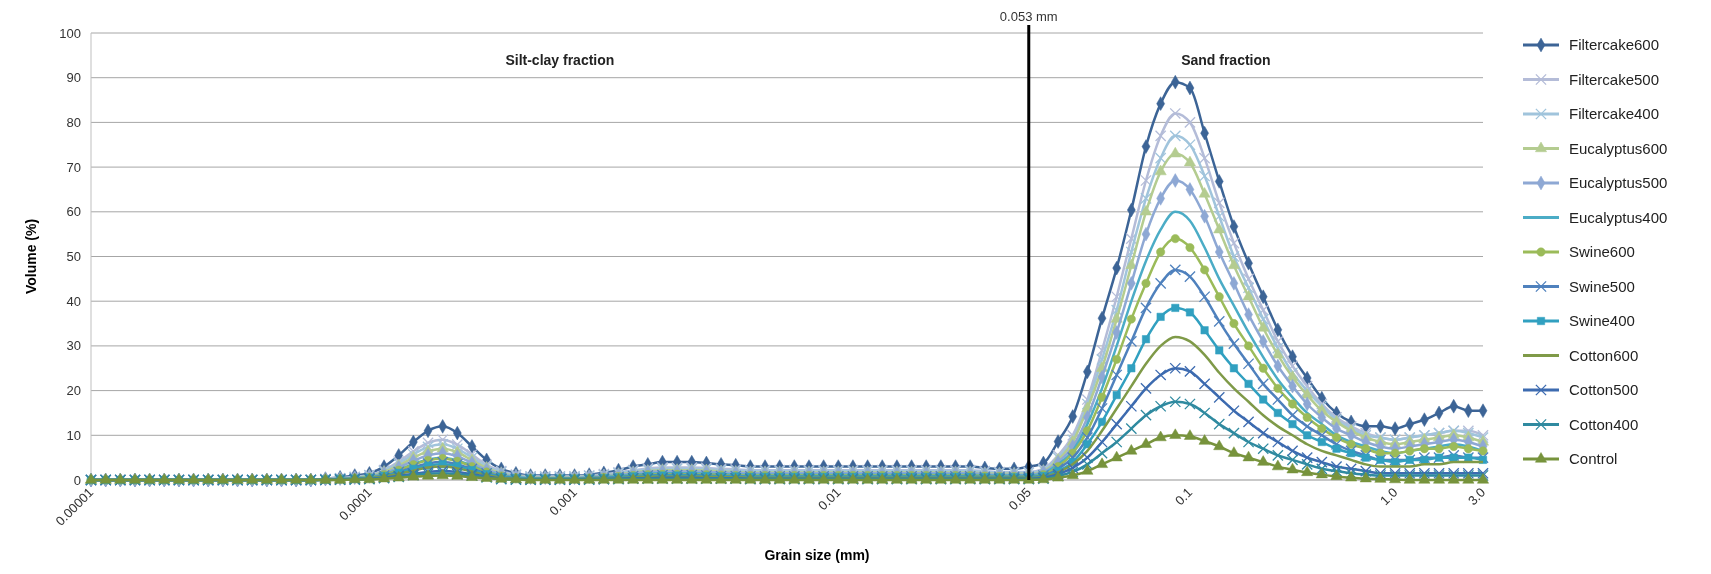 The width and height of the screenshot is (1711, 574). What do you see at coordinates (31, 256) in the screenshot?
I see `y-axis-title: Volume (%)` at bounding box center [31, 256].